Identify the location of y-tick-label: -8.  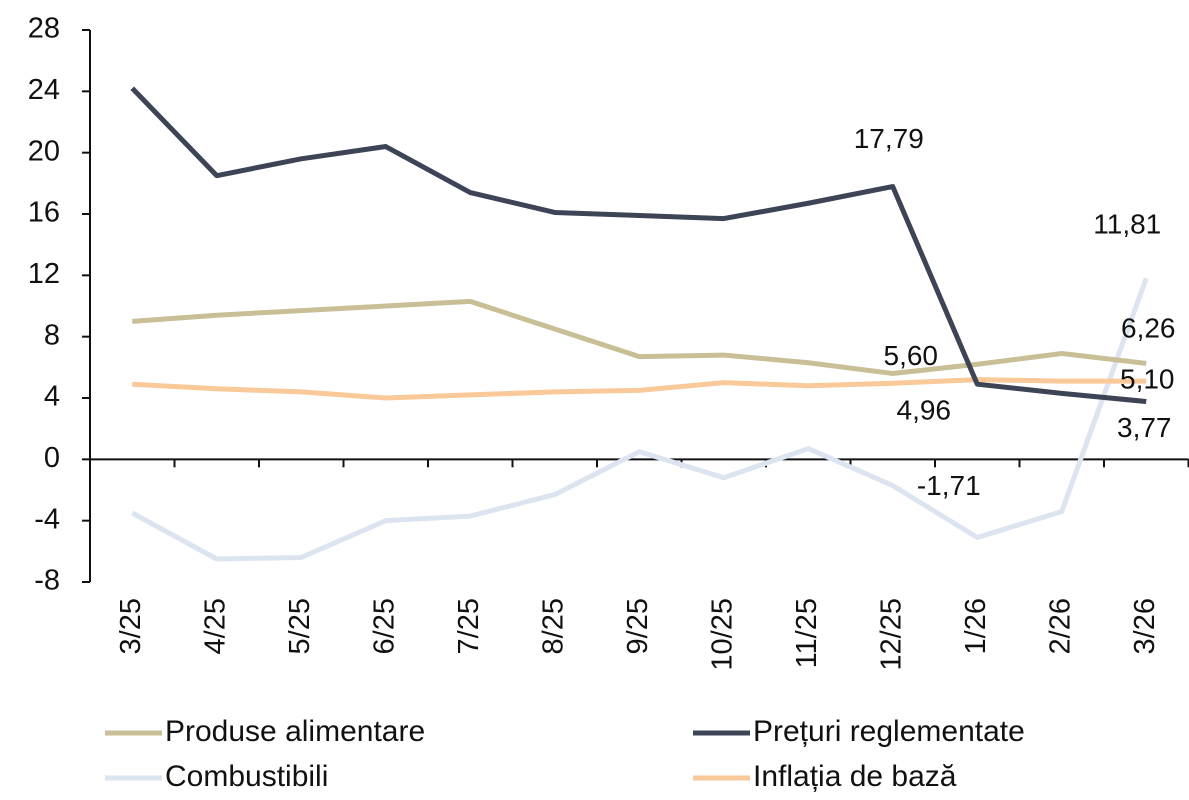
(47, 581).